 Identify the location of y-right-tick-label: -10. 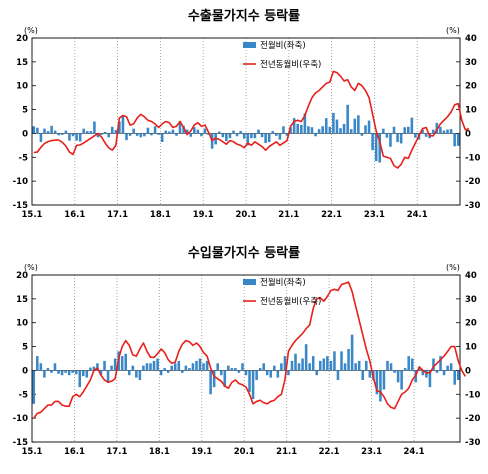
(472, 158).